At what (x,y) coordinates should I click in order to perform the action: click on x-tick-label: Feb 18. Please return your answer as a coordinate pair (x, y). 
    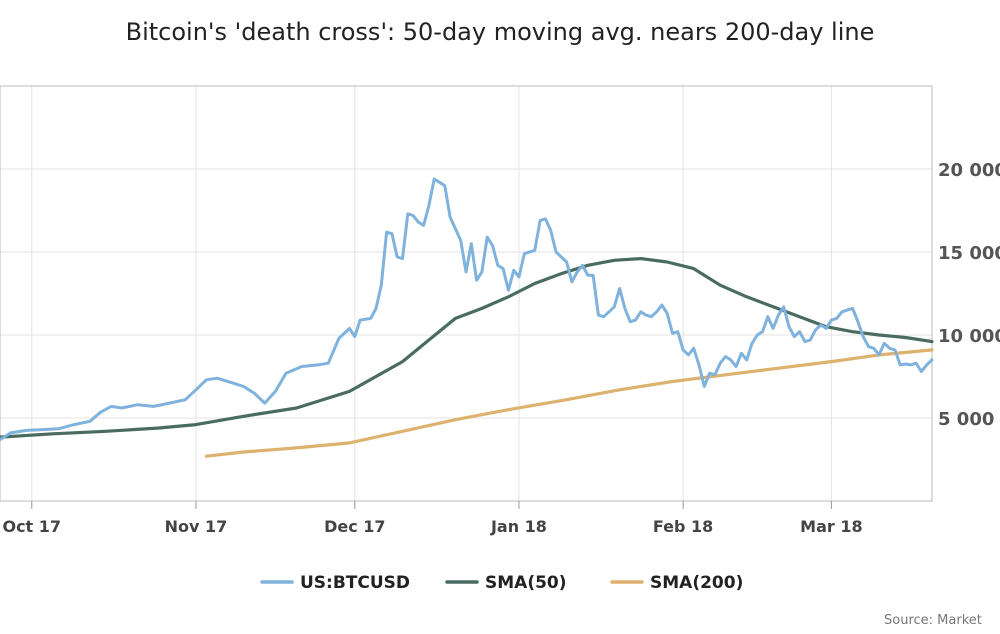
    Looking at the image, I should click on (683, 526).